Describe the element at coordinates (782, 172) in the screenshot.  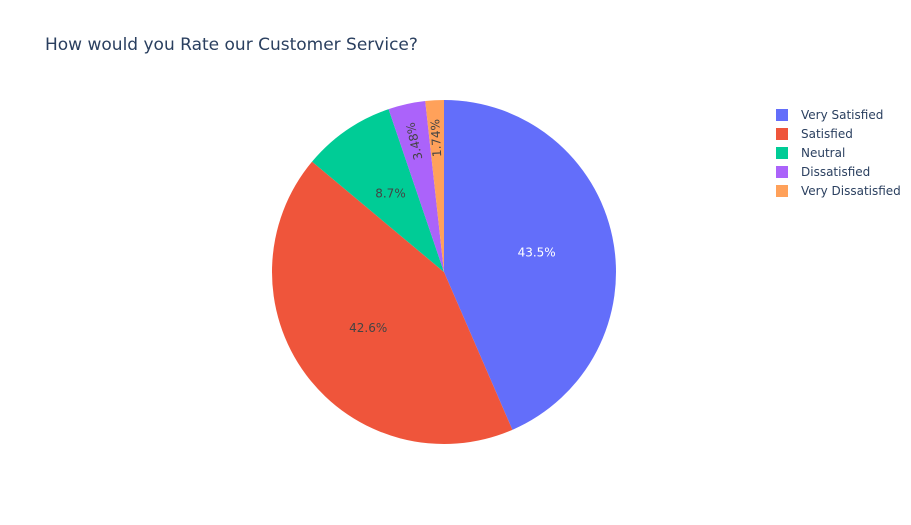
I see `legend-swatch-dissatisfied` at that location.